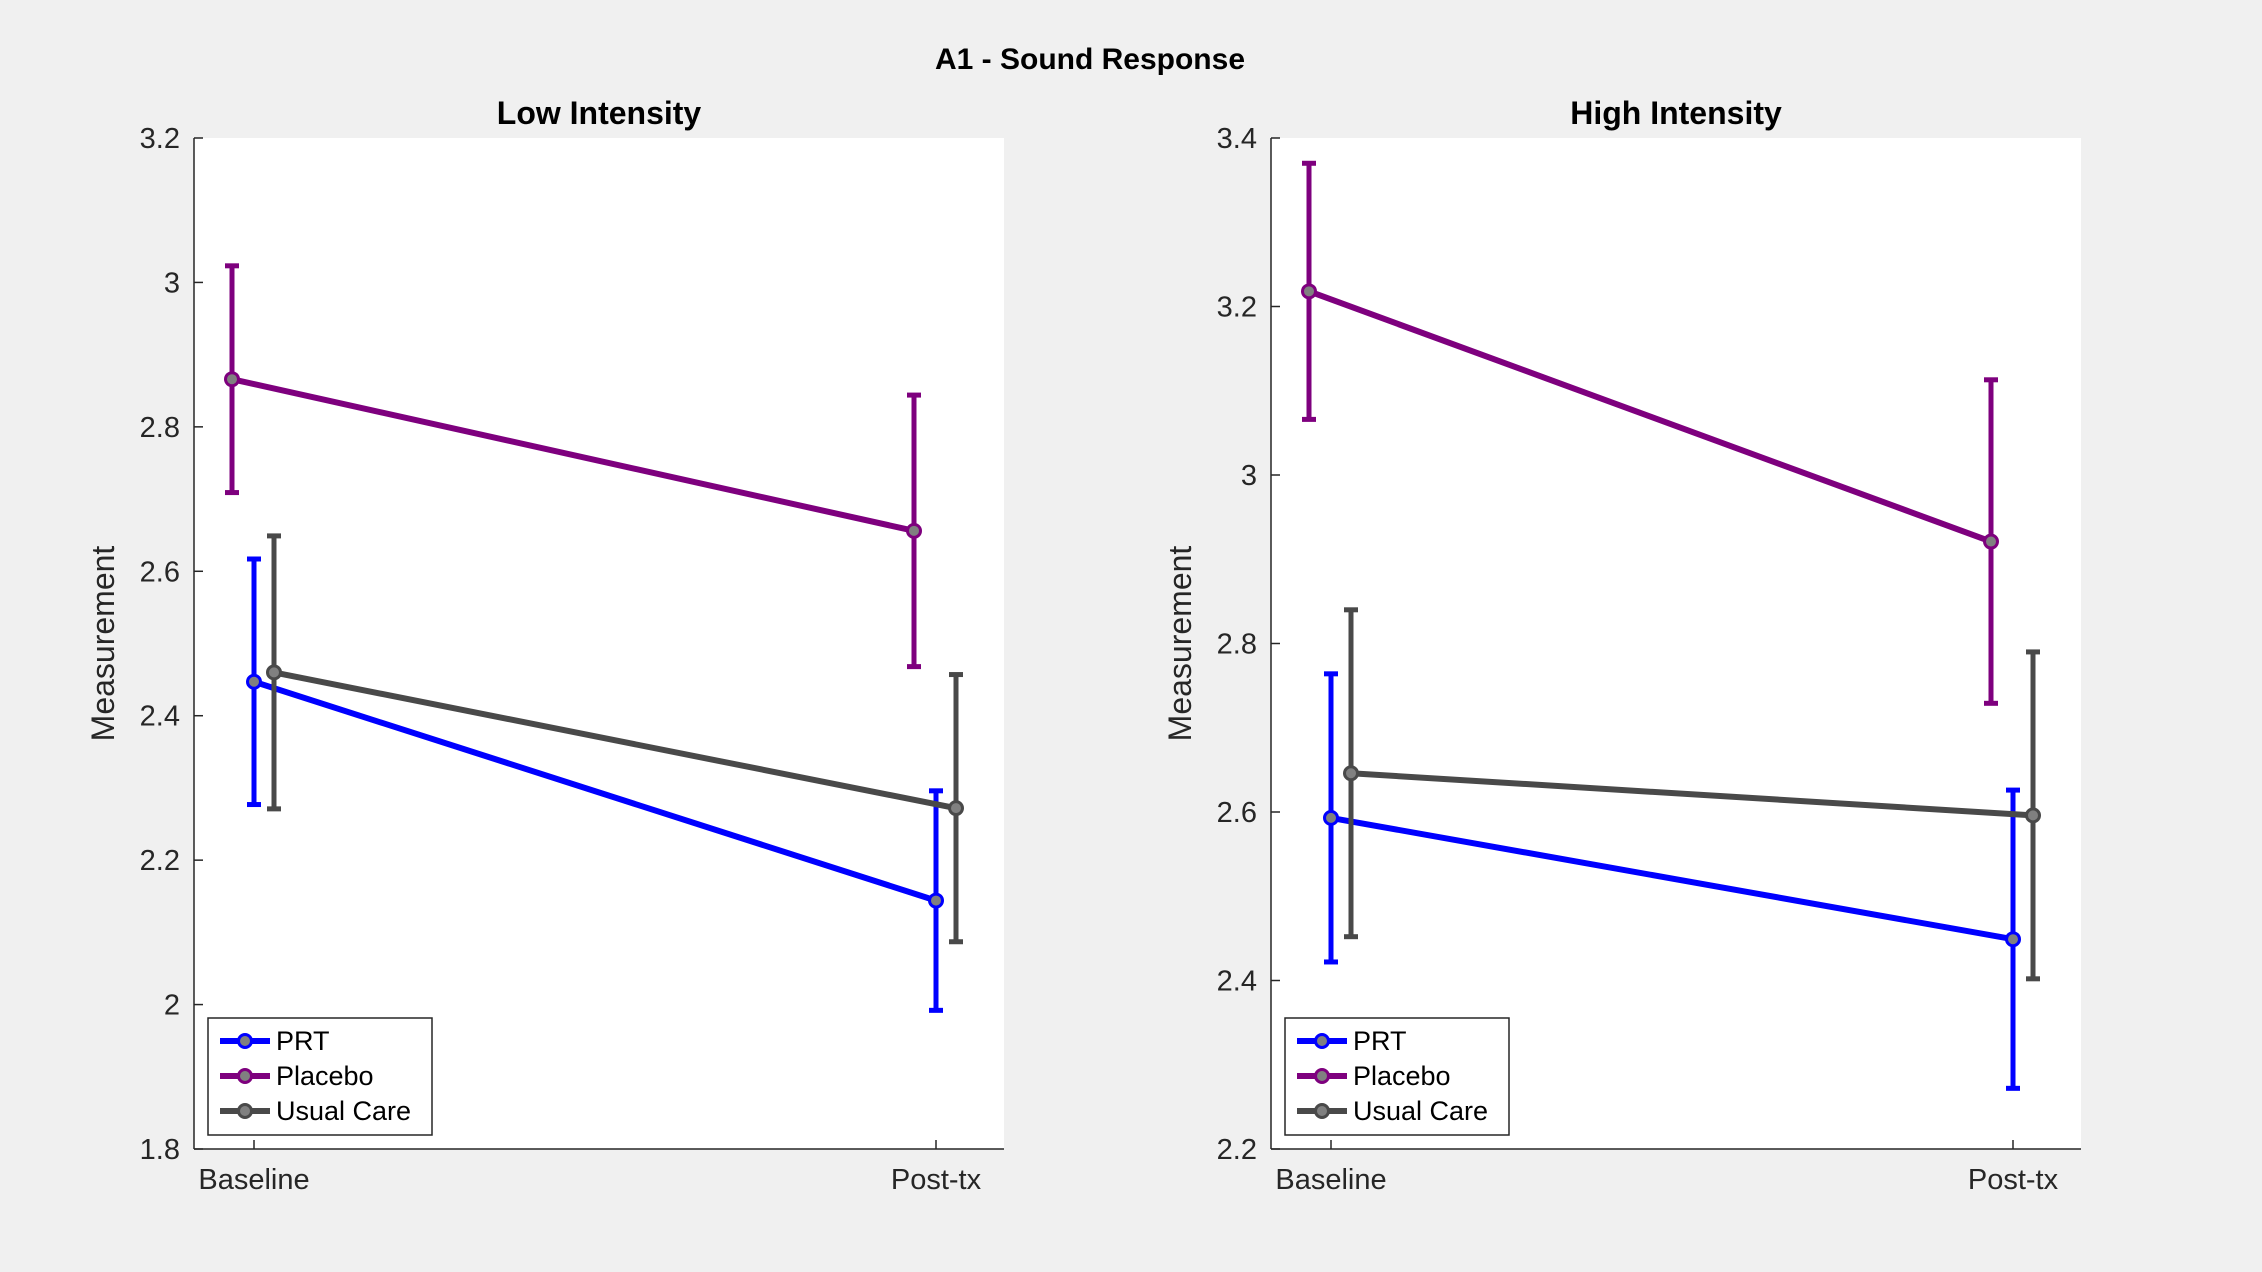 This screenshot has height=1272, width=2262. Describe the element at coordinates (1676, 113) in the screenshot. I see `axes-title: High Intensity` at that location.